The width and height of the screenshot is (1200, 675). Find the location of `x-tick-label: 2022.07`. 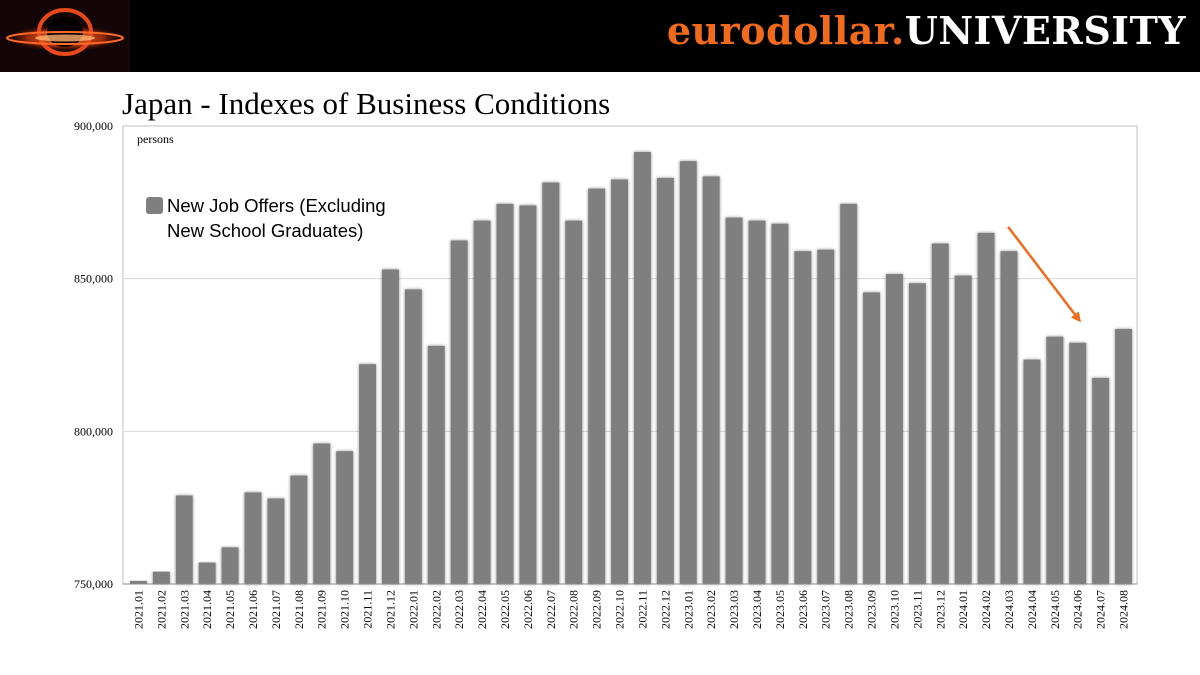

x-tick-label: 2022.07 is located at coordinates (551, 609).